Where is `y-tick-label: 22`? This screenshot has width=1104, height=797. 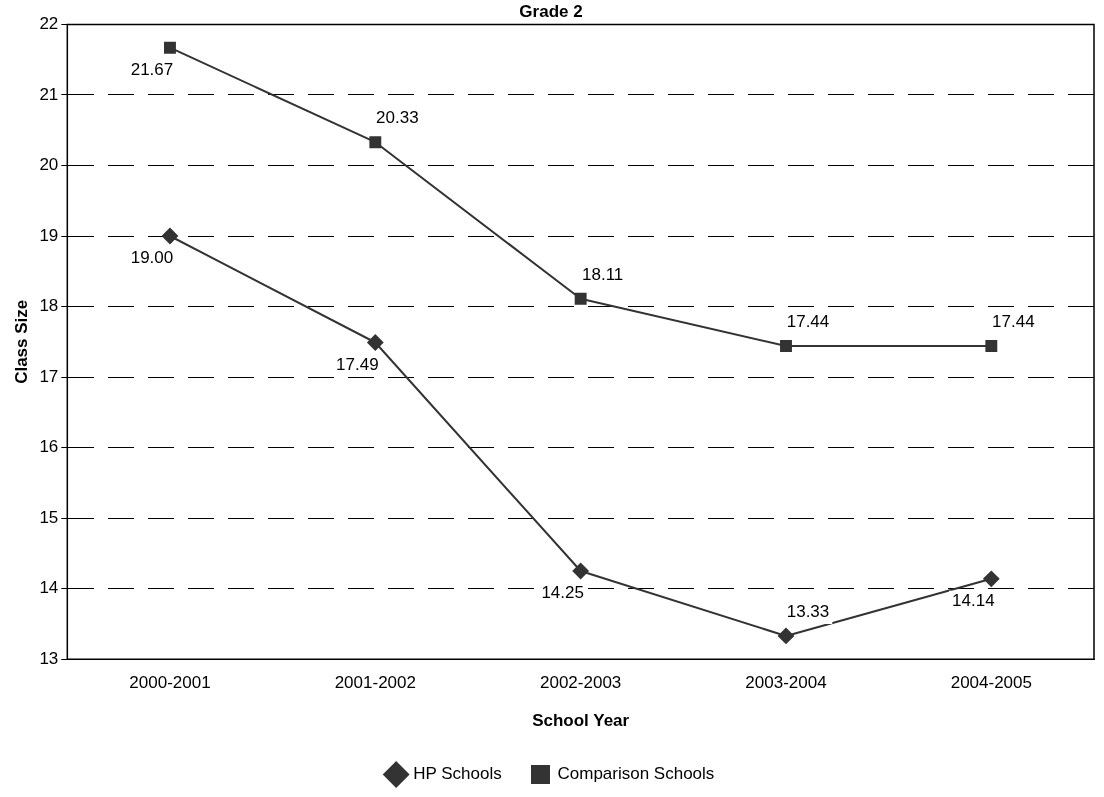 y-tick-label: 22 is located at coordinates (49, 24).